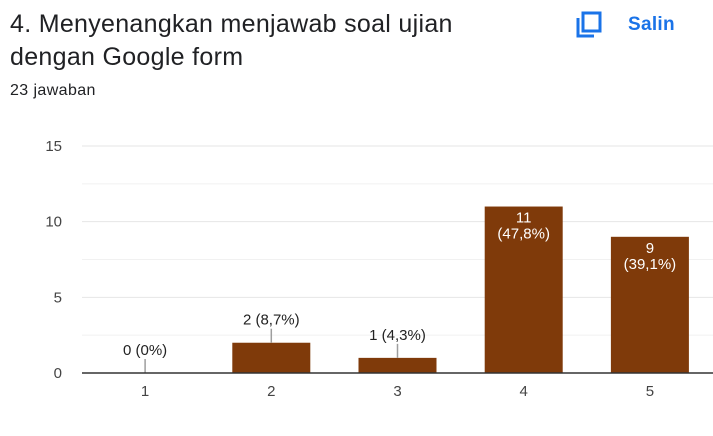 The height and width of the screenshot is (436, 713). I want to click on x-tick-label: 3, so click(397, 391).